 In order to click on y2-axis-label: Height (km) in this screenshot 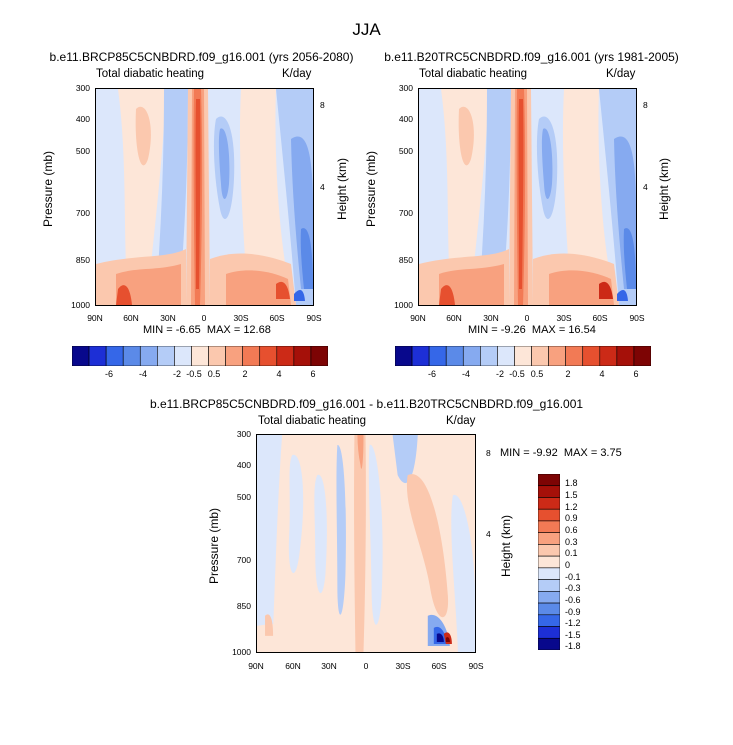, I will do `click(342, 189)`.